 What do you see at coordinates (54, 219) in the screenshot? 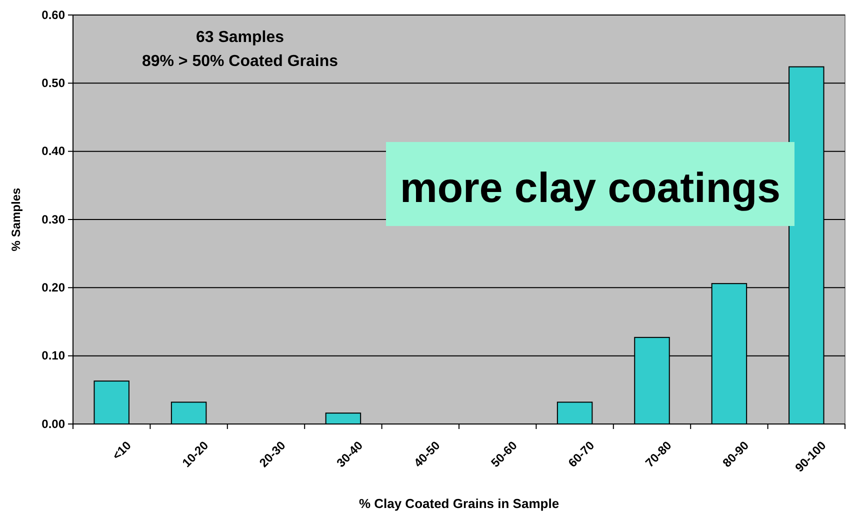
I see `y-tick-label: 0.30` at bounding box center [54, 219].